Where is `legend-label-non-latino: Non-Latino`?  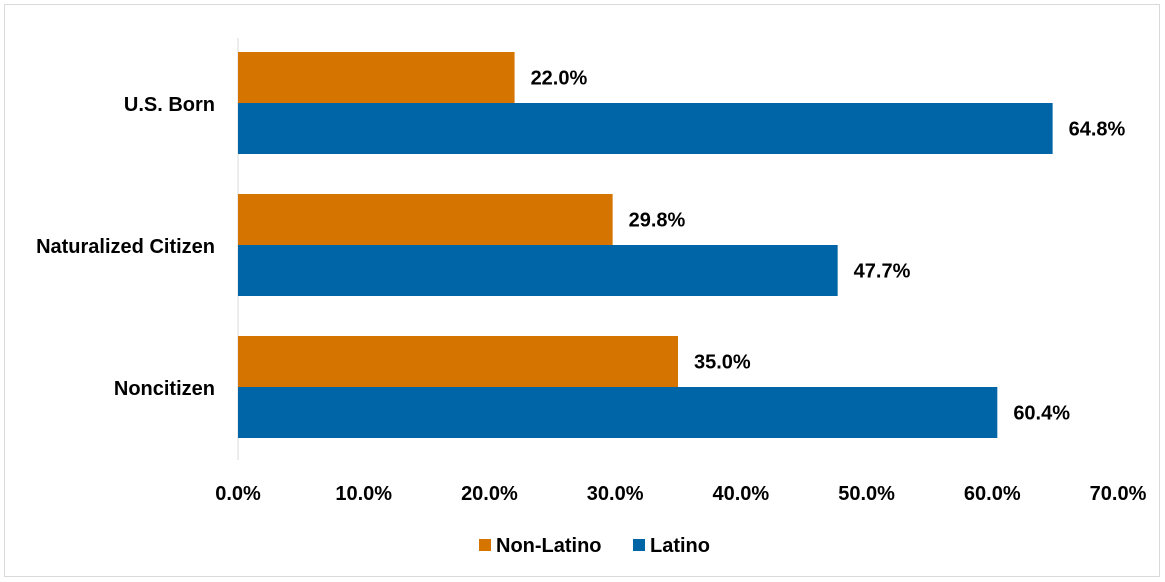 legend-label-non-latino: Non-Latino is located at coordinates (549, 546).